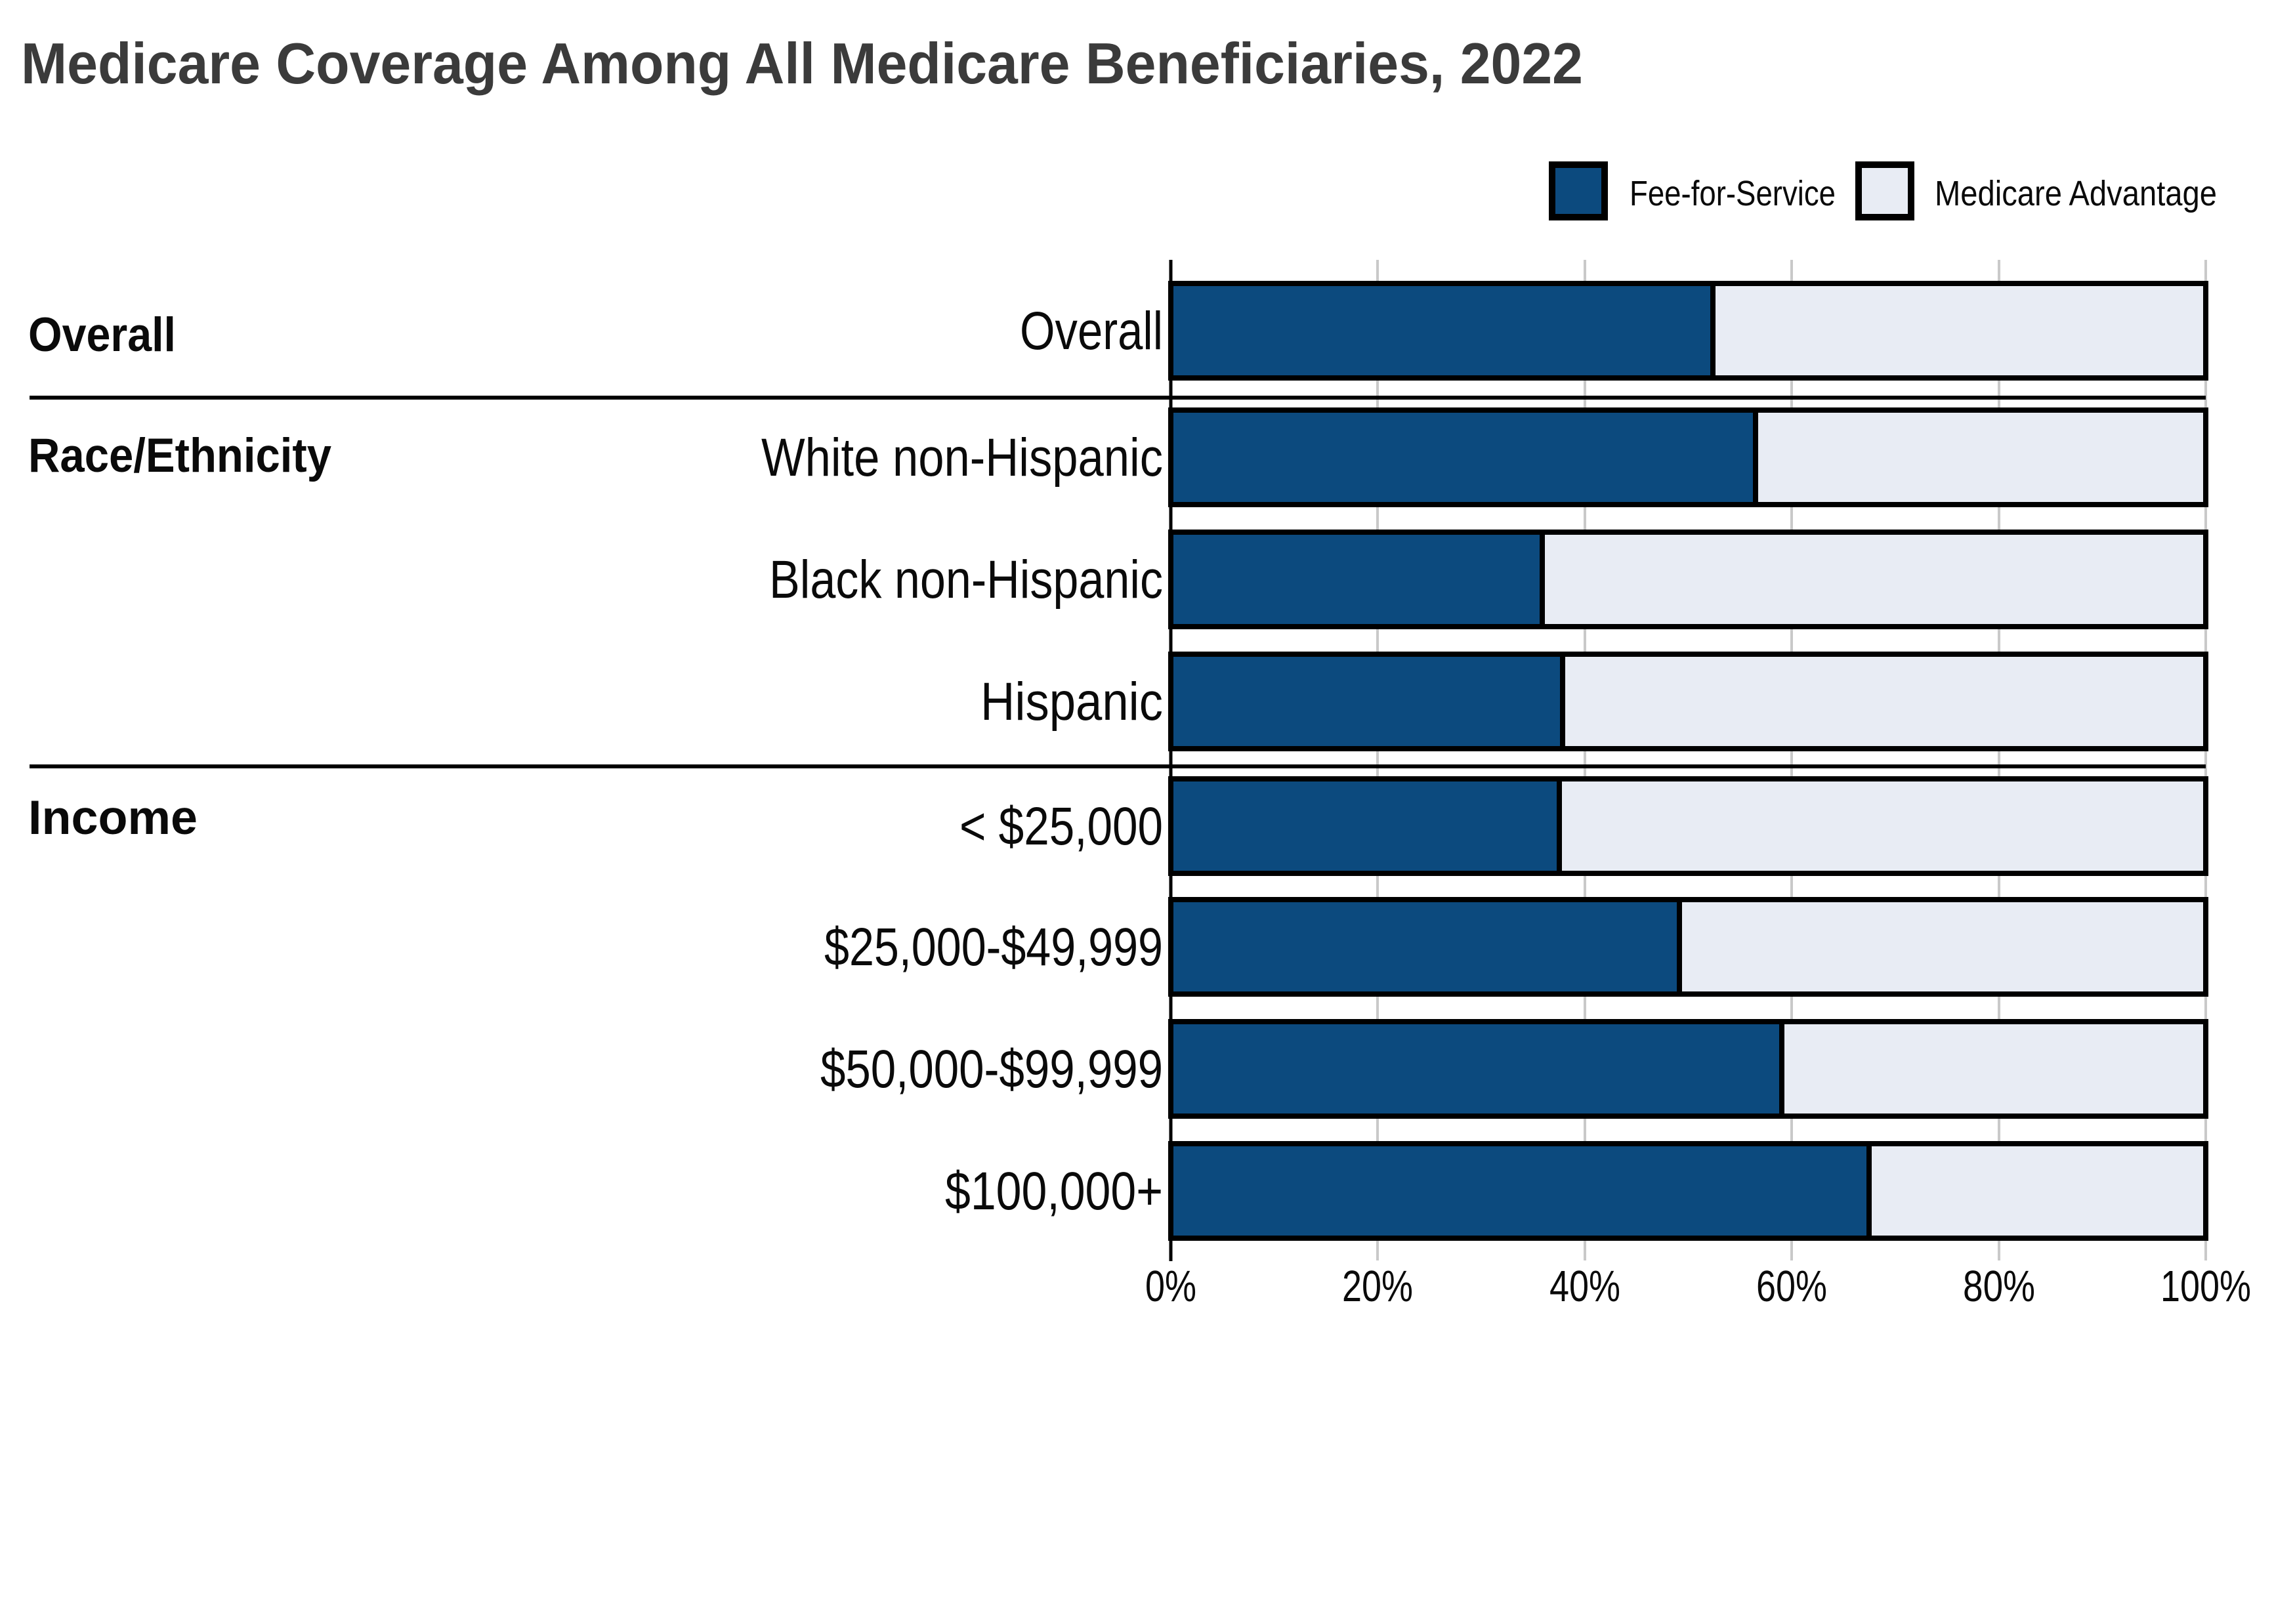  Describe the element at coordinates (962, 458) in the screenshot. I see `svg-text: White non-Hispanic` at that location.